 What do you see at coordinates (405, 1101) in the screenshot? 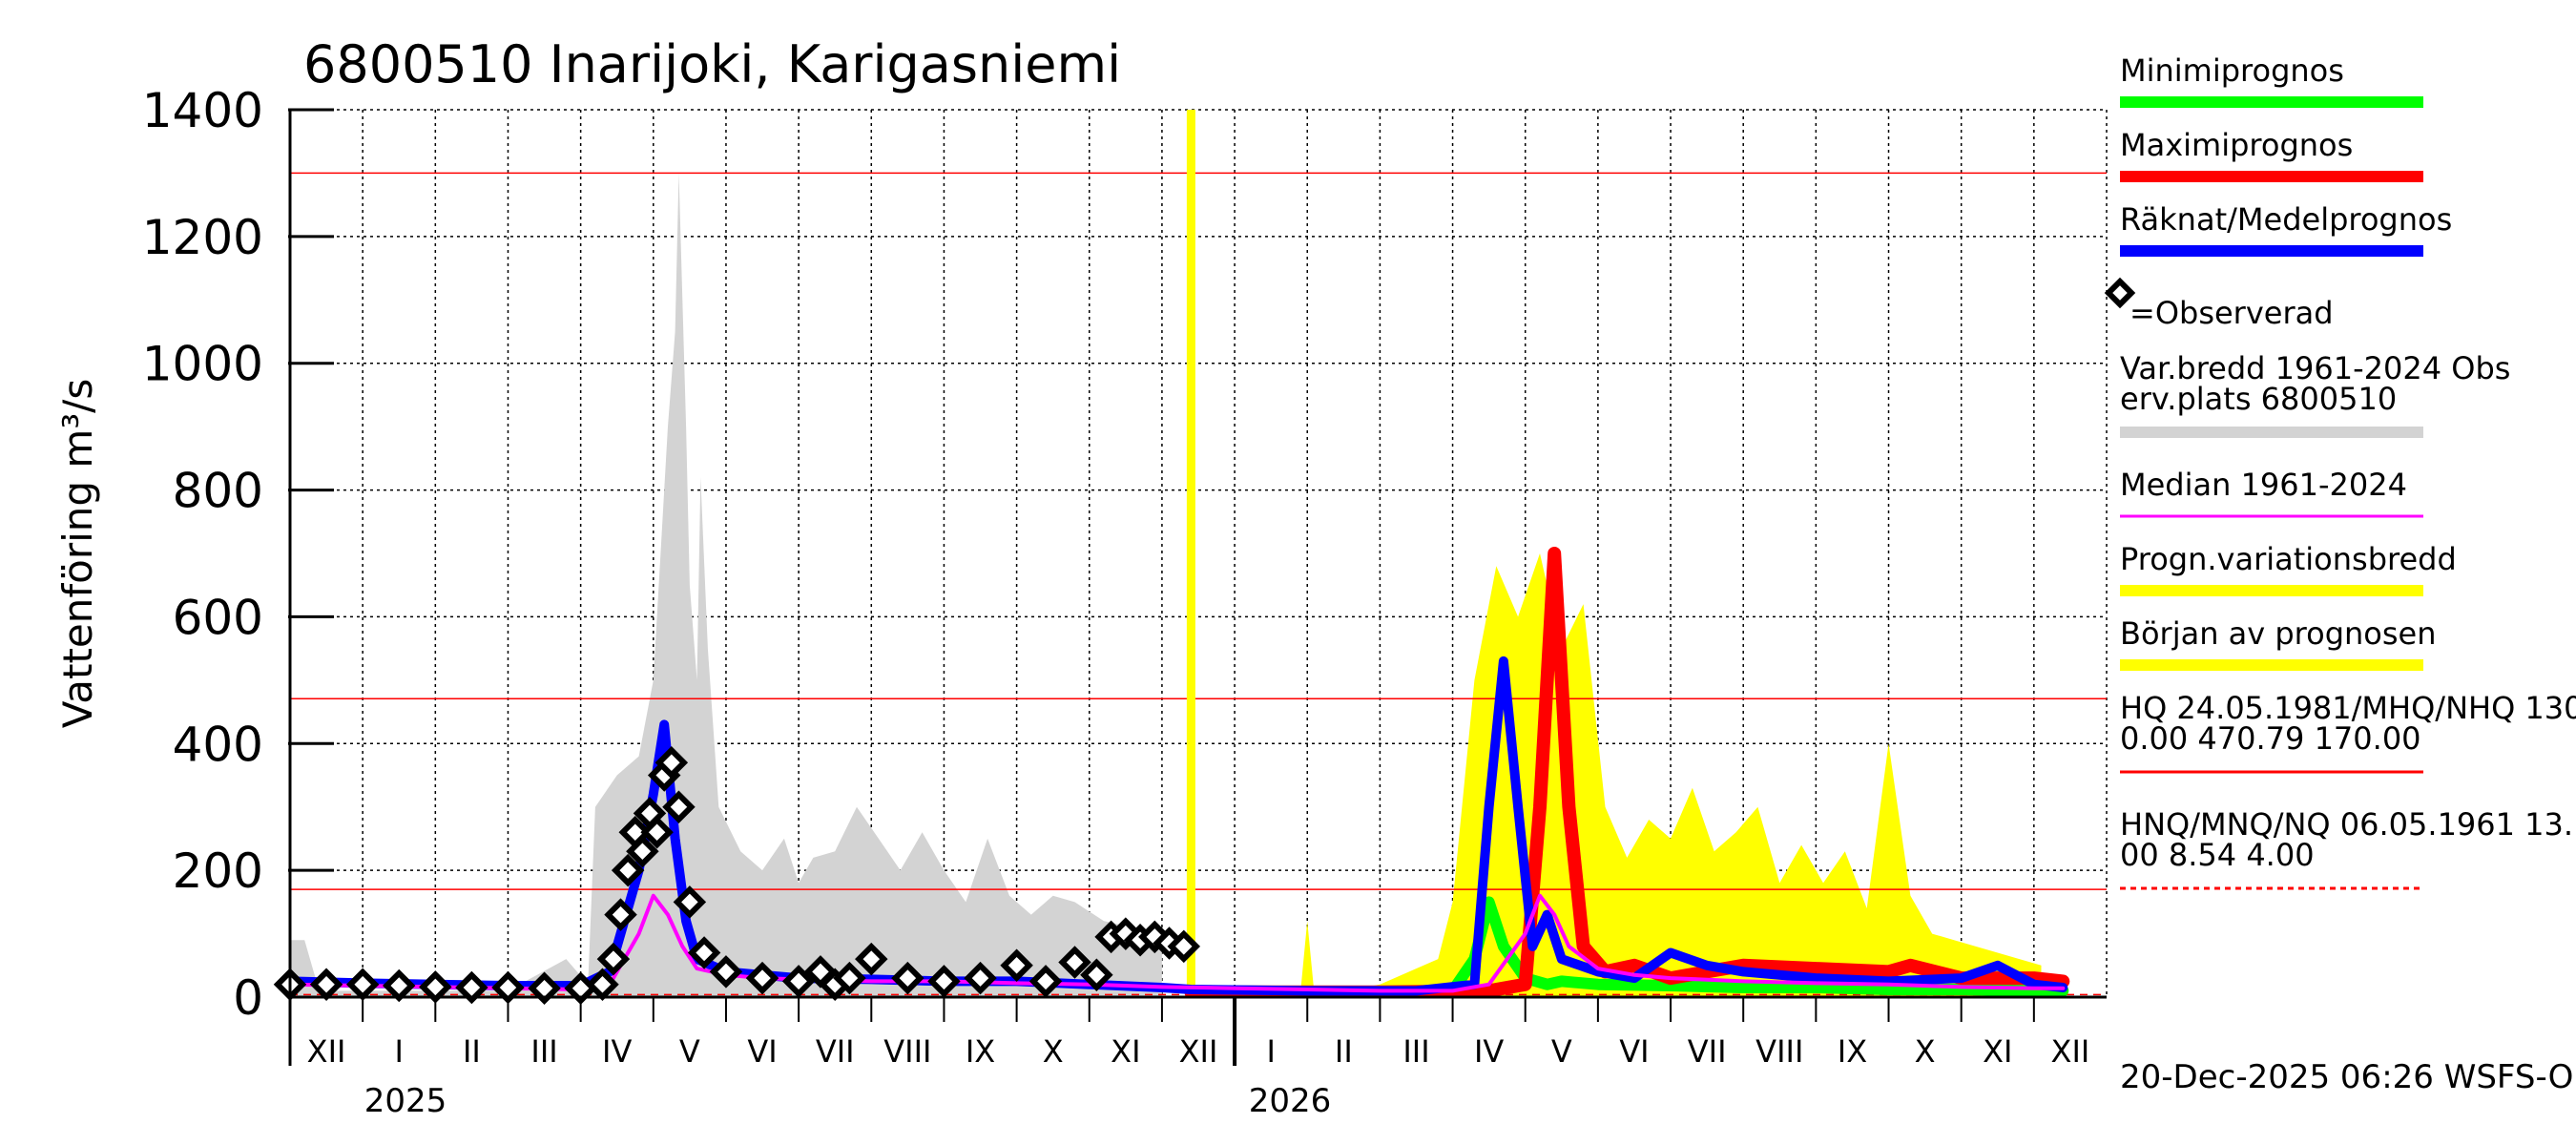
I see `x-year-label: 2025` at bounding box center [405, 1101].